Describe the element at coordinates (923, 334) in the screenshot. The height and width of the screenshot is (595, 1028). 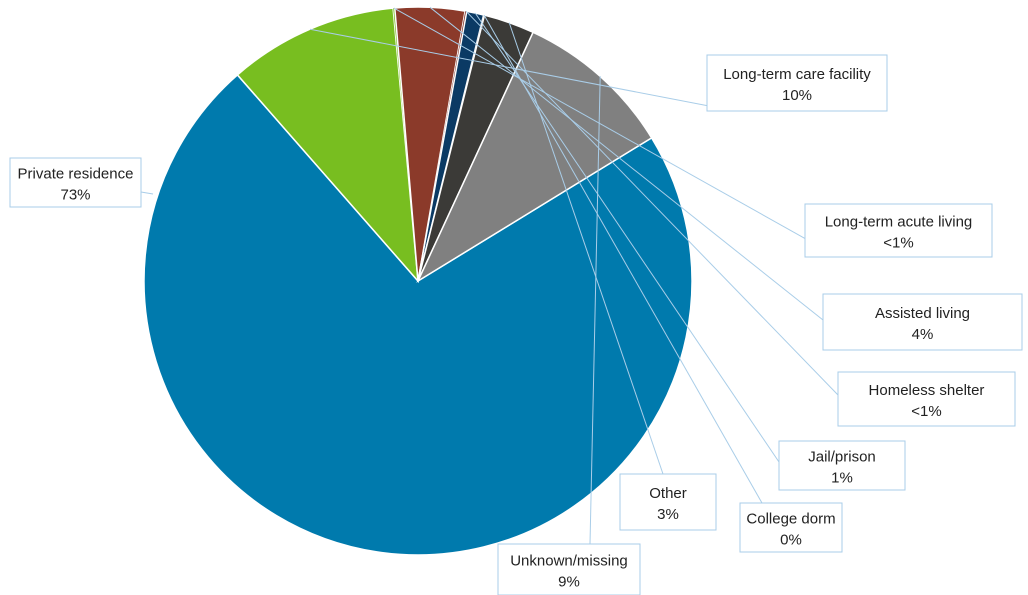
I see `data-label-value: 4%` at that location.